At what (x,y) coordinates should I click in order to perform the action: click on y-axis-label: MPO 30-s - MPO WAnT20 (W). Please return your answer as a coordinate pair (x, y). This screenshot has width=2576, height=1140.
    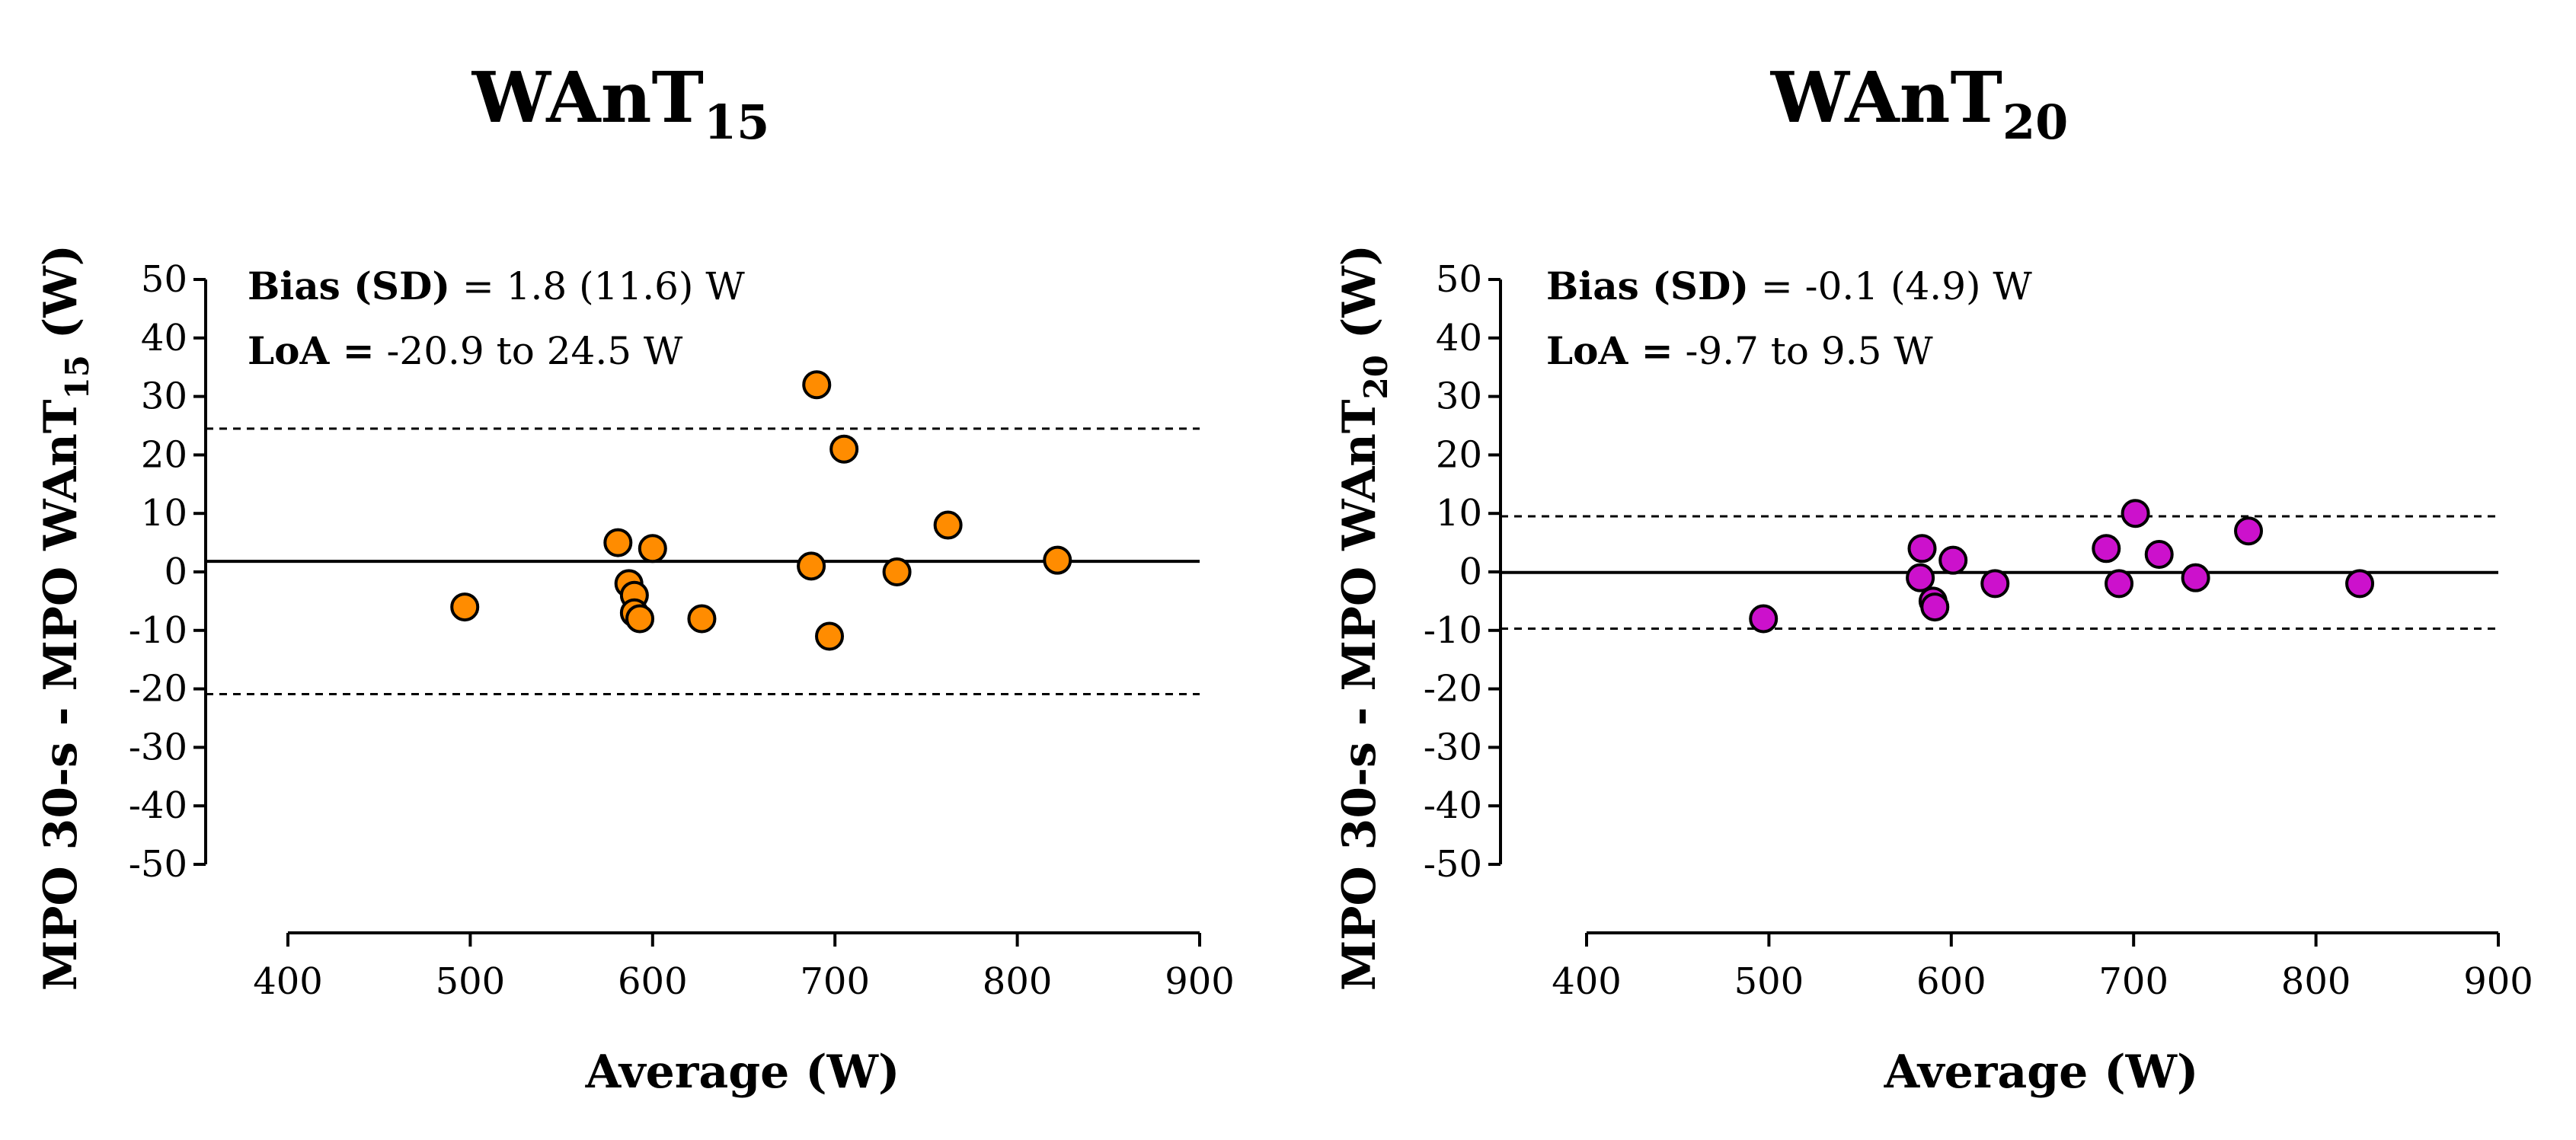
    Looking at the image, I should click on (1364, 617).